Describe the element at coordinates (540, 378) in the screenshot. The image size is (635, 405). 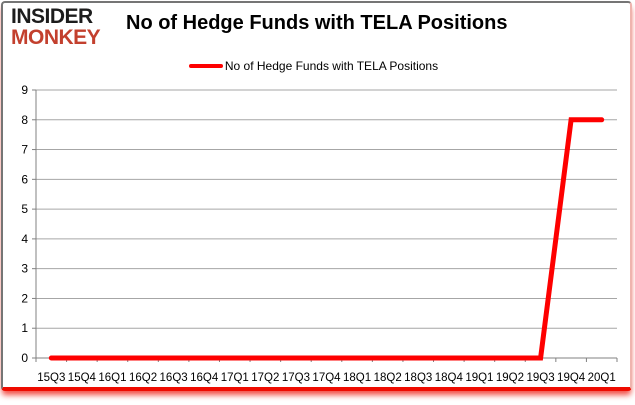
I see `x-tick-label: 19Q3` at that location.